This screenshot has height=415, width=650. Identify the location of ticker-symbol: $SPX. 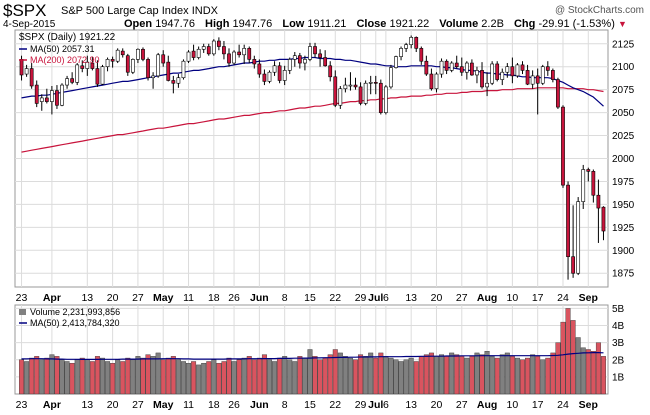
(25, 10).